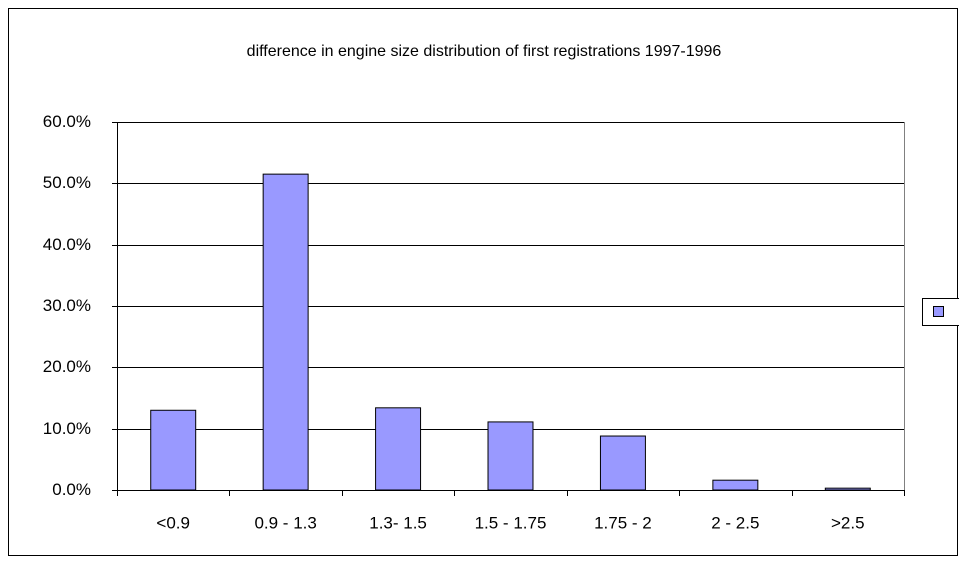  Describe the element at coordinates (848, 522) in the screenshot. I see `x-tick-label: >2.5` at that location.